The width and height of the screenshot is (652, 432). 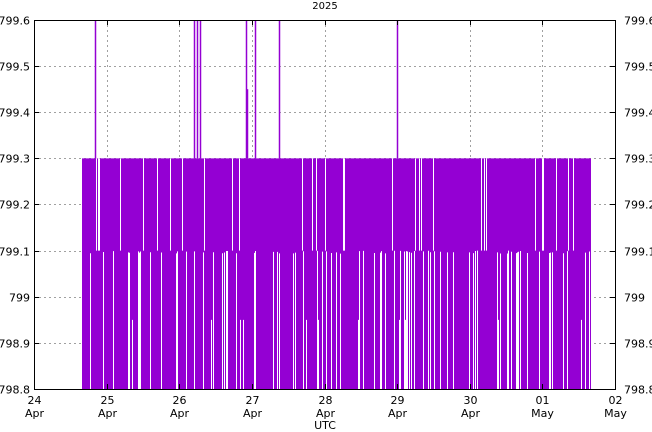 I want to click on y-tick-label-right: 799.6, so click(x=638, y=21).